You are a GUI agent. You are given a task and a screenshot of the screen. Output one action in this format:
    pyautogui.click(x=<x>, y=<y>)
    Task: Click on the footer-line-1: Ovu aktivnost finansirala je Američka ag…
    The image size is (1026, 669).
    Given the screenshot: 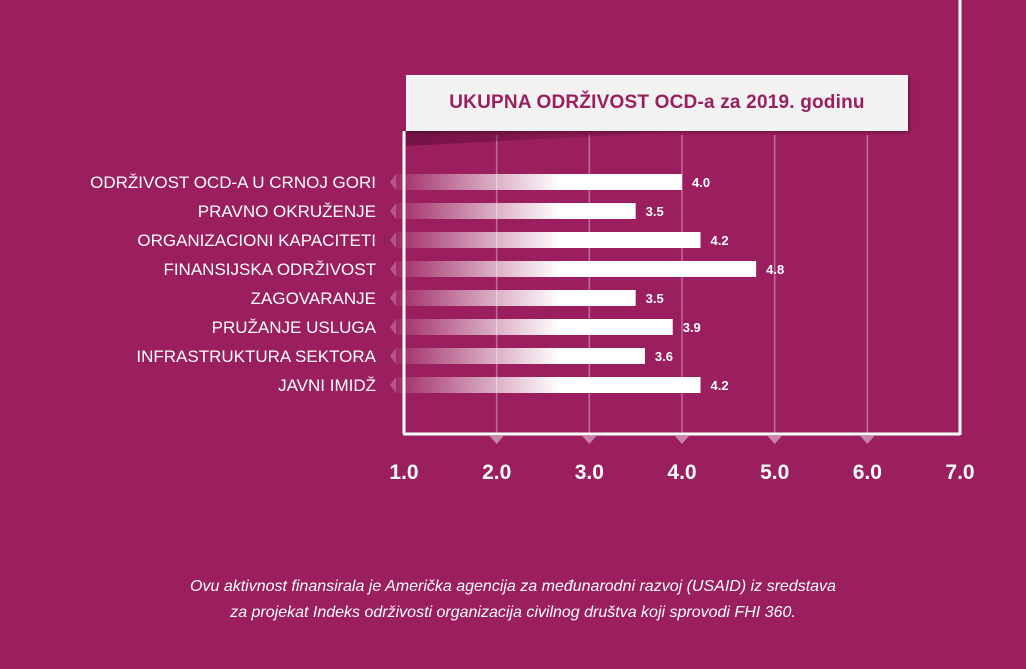 What is the action you would take?
    pyautogui.click(x=513, y=586)
    